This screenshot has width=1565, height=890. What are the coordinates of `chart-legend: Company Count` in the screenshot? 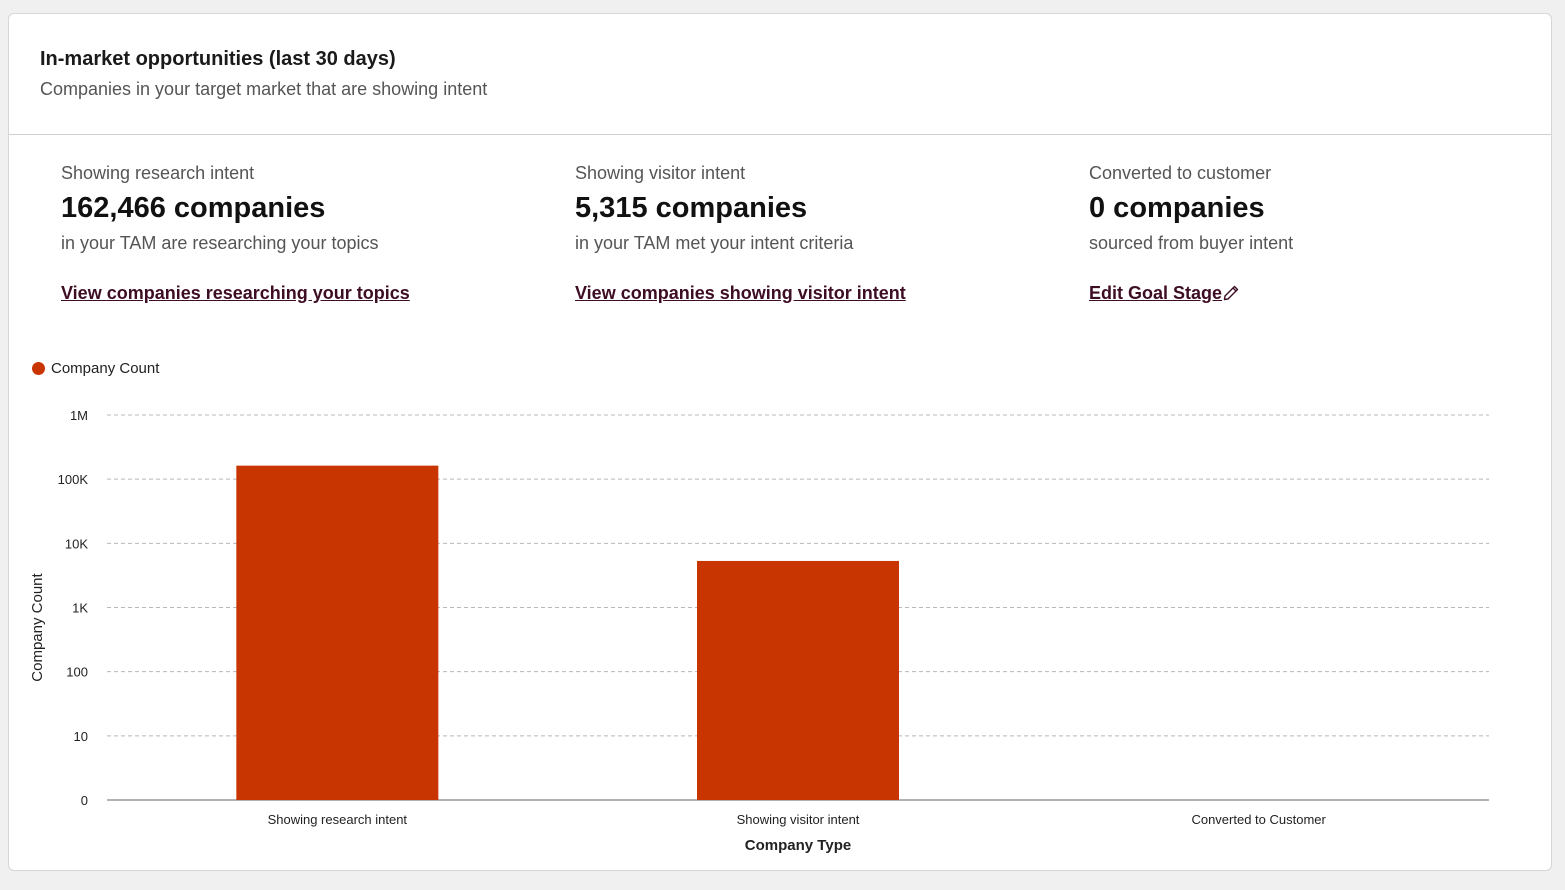 It's located at (95, 368).